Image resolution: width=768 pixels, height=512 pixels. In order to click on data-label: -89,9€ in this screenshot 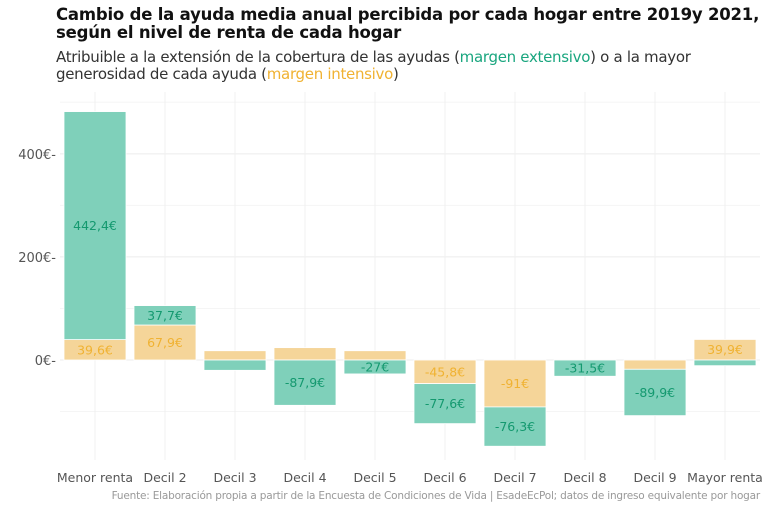, I will do `click(655, 392)`.